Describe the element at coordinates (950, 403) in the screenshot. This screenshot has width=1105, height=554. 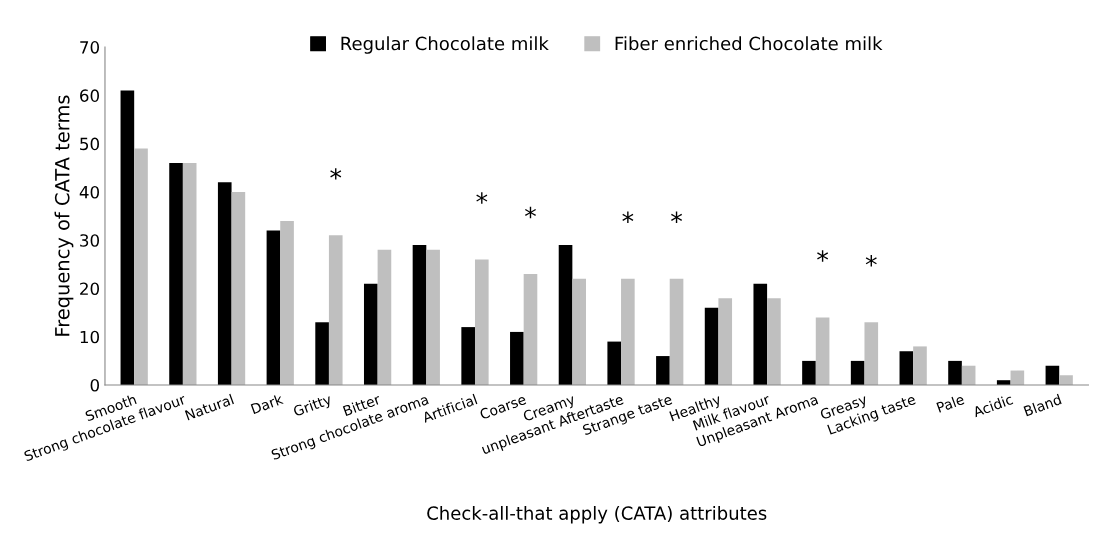
I see `x-tick-label: Pale` at that location.